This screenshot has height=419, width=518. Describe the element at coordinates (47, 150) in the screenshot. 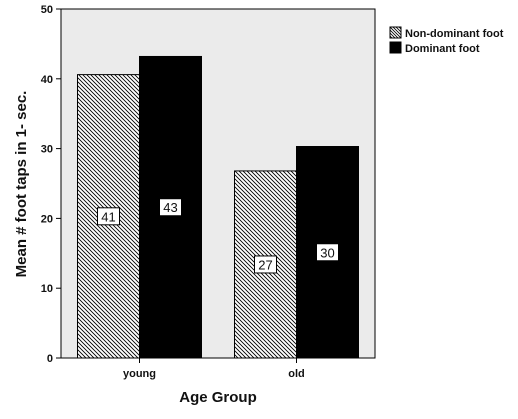

I see `y-tick-label-30: 30` at that location.